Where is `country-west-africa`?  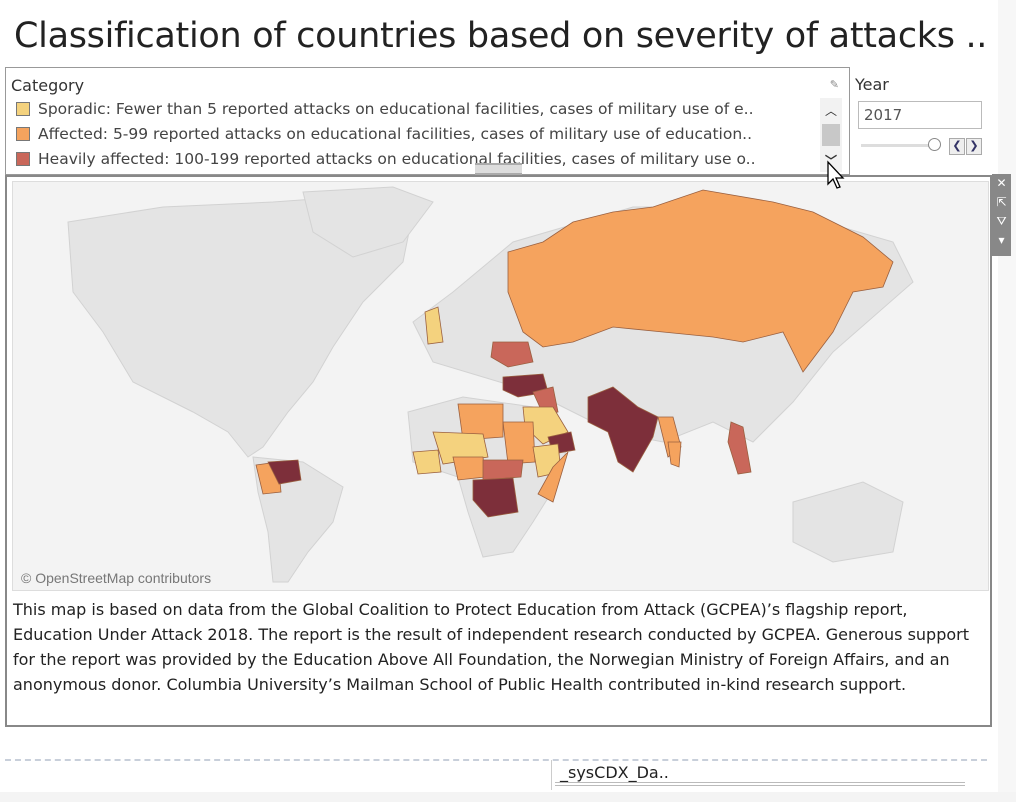
country-west-africa is located at coordinates (427, 462).